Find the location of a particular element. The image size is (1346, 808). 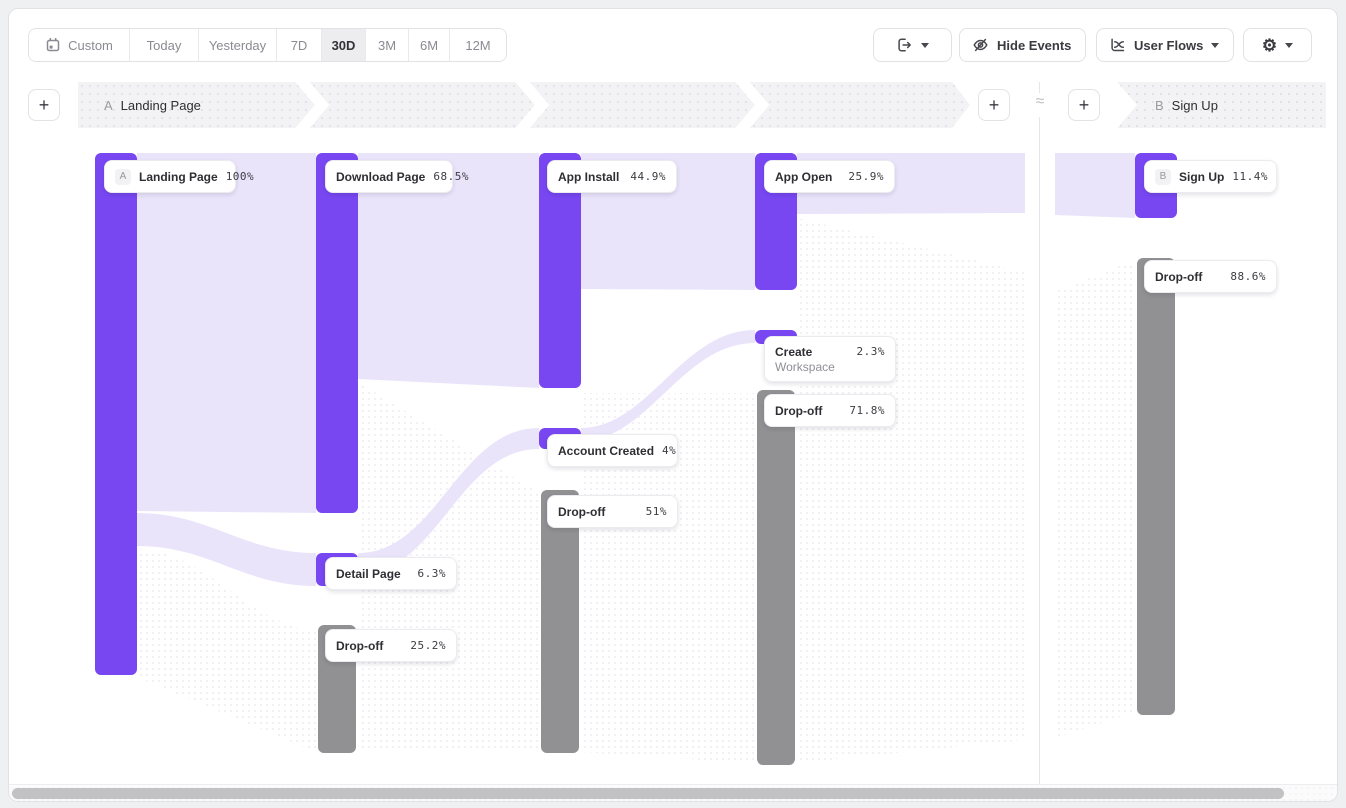

date-preset-30d: 30D is located at coordinates (344, 45).